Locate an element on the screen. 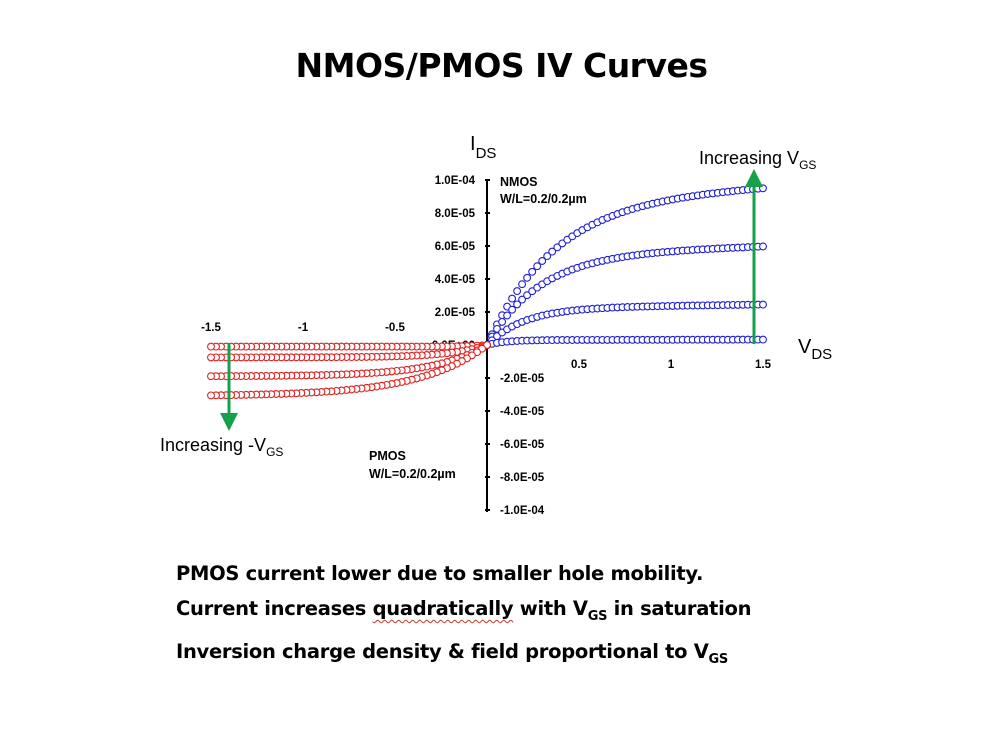 The width and height of the screenshot is (1003, 745). y-tick-label: 1.0E-04 is located at coordinates (455, 181).